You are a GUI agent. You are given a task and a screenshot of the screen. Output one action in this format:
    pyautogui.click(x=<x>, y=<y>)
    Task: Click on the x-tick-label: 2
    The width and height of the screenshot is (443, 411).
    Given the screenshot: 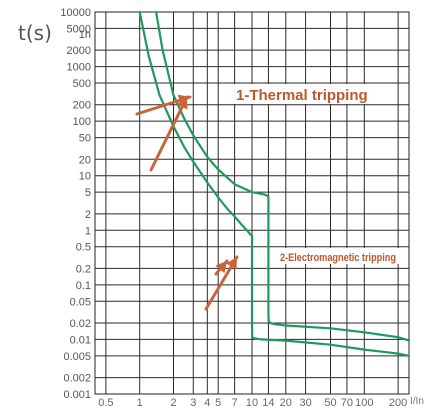 What is the action you would take?
    pyautogui.click(x=173, y=403)
    